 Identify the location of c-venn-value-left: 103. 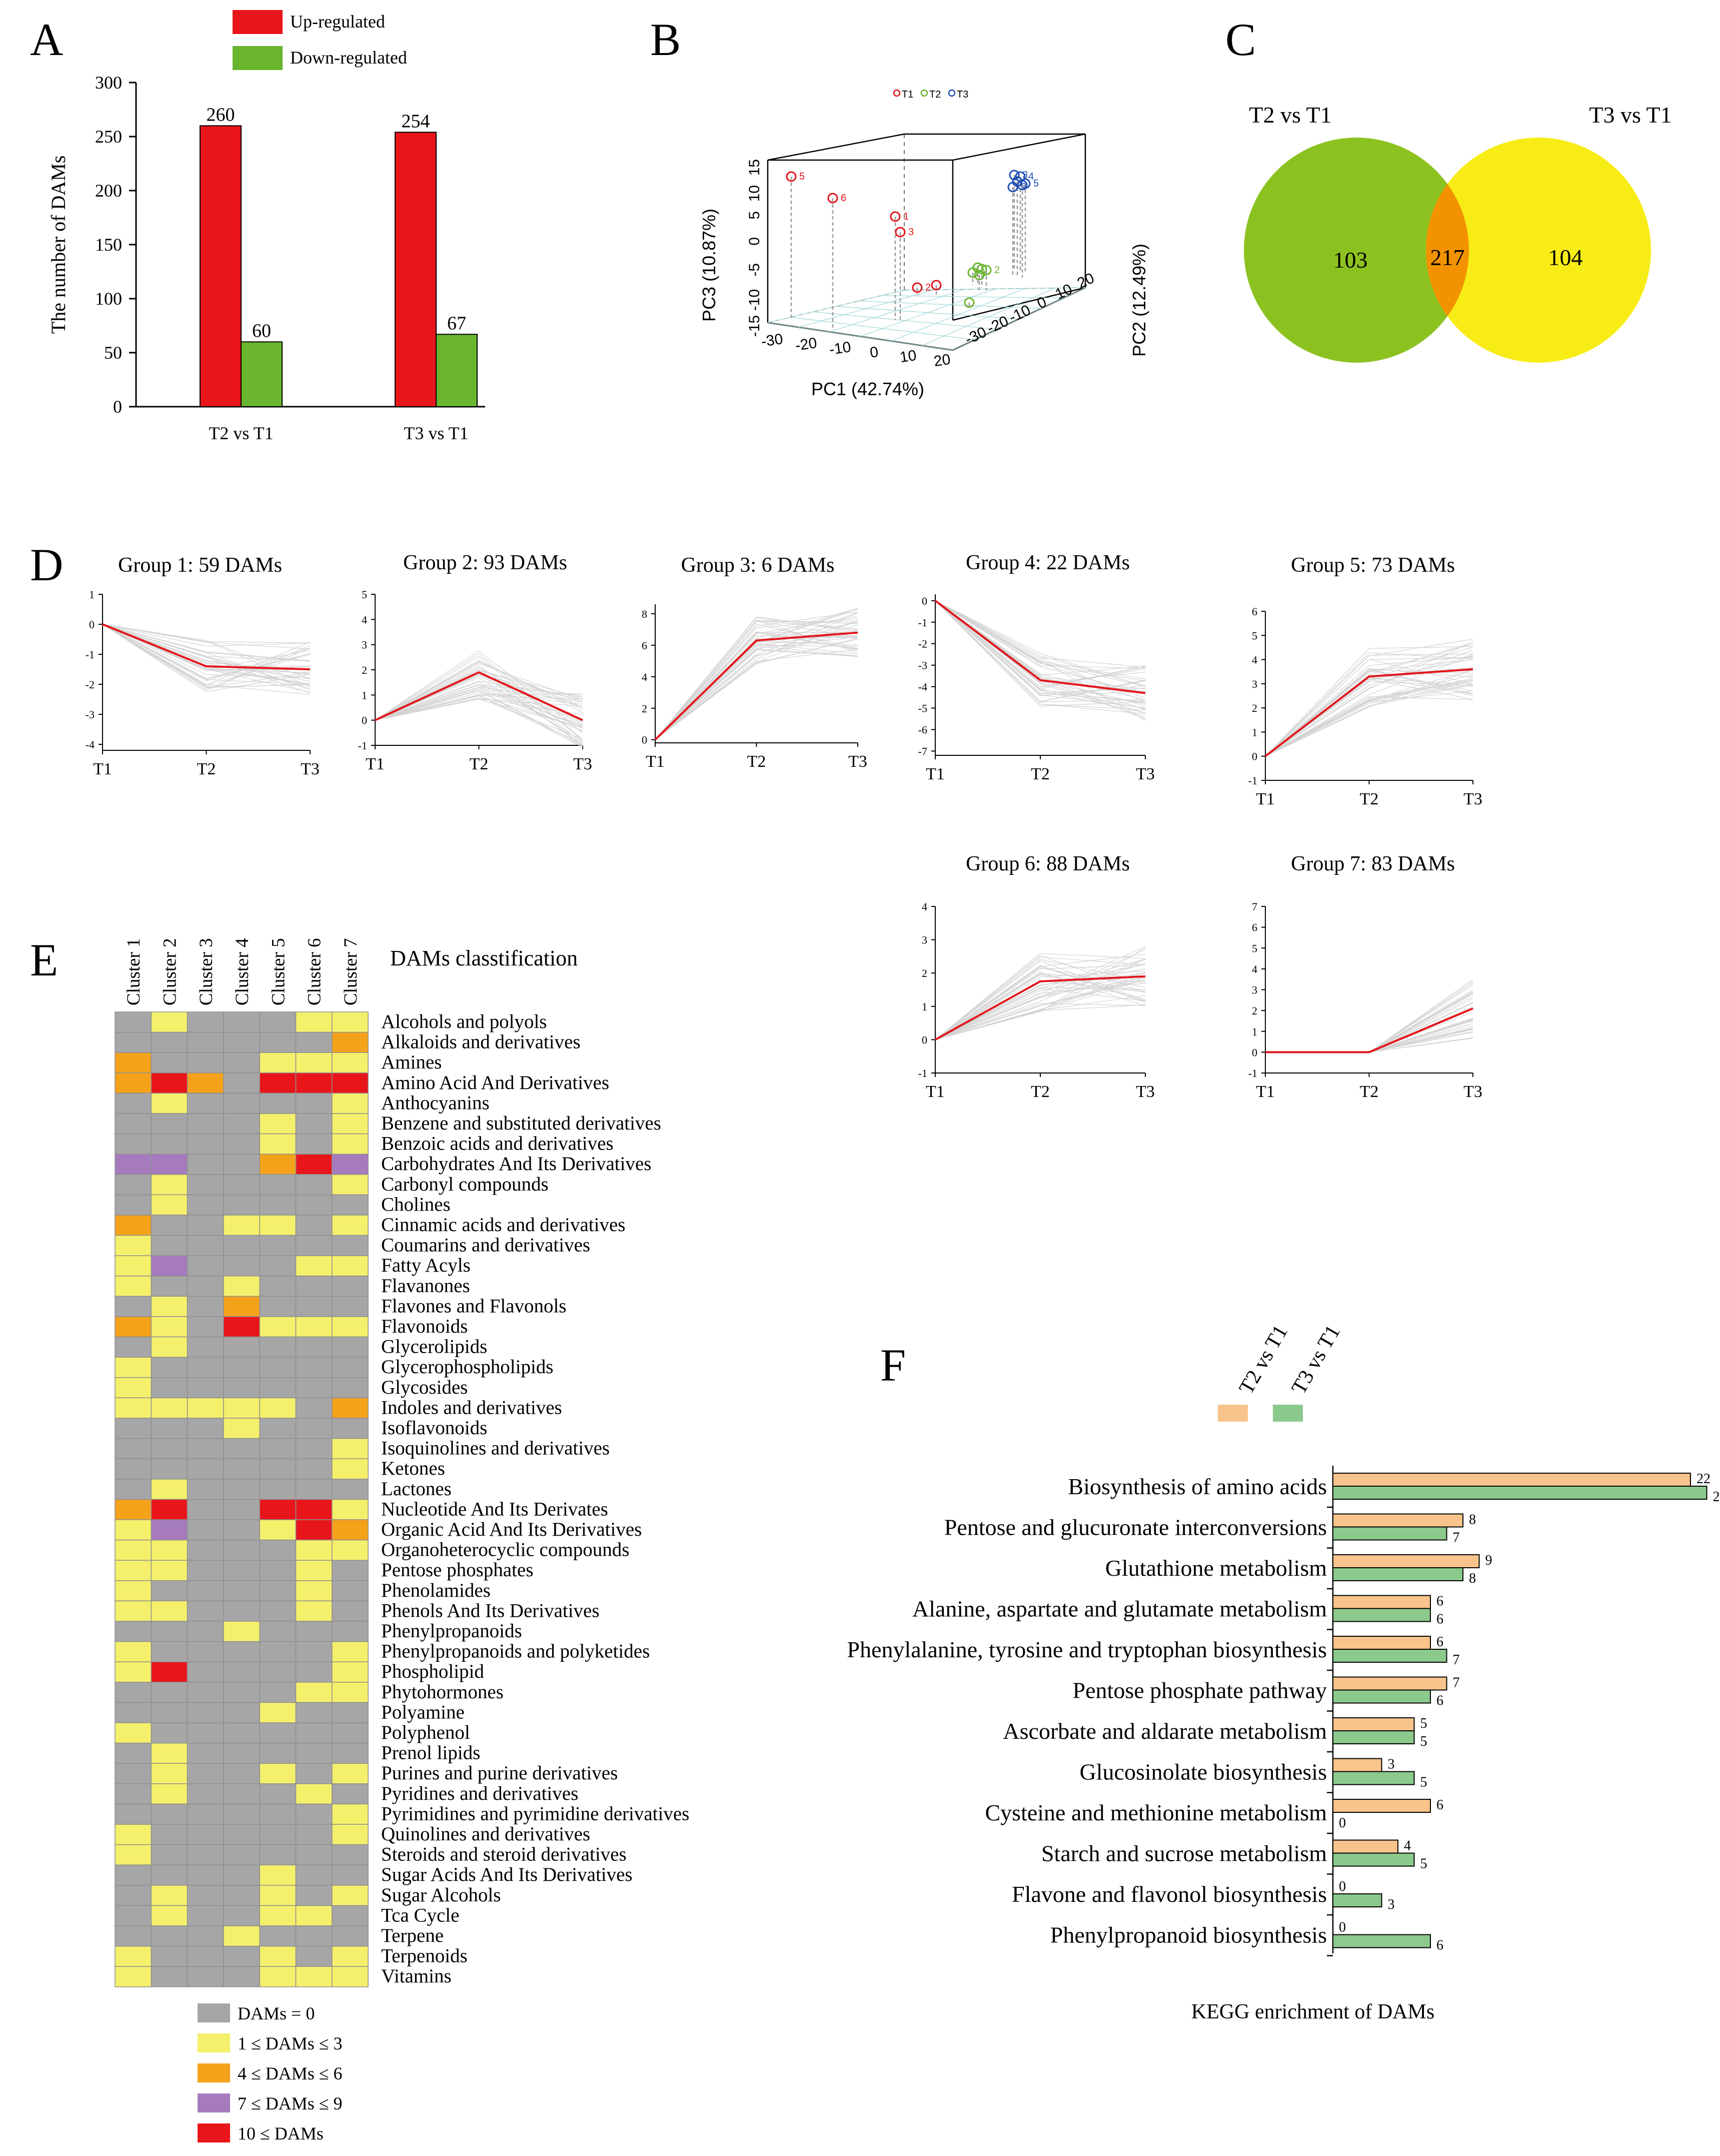
(1350, 260).